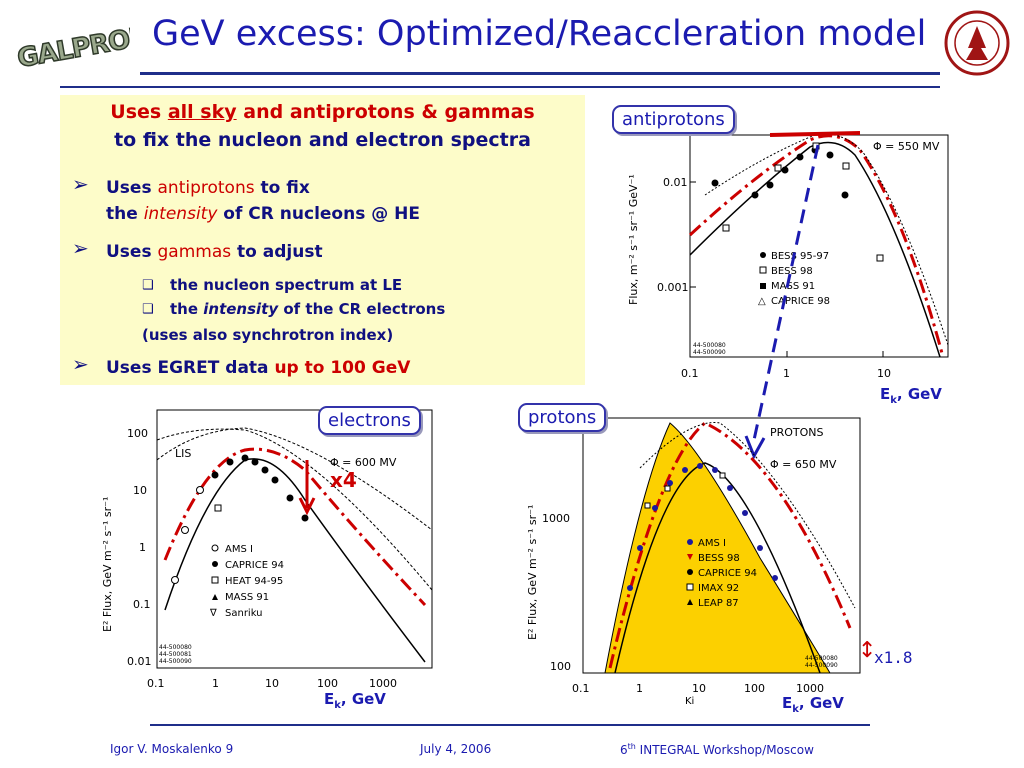 The width and height of the screenshot is (1024, 768). I want to click on heading-line2: to fix the nucleon and electron spectra, so click(322, 140).